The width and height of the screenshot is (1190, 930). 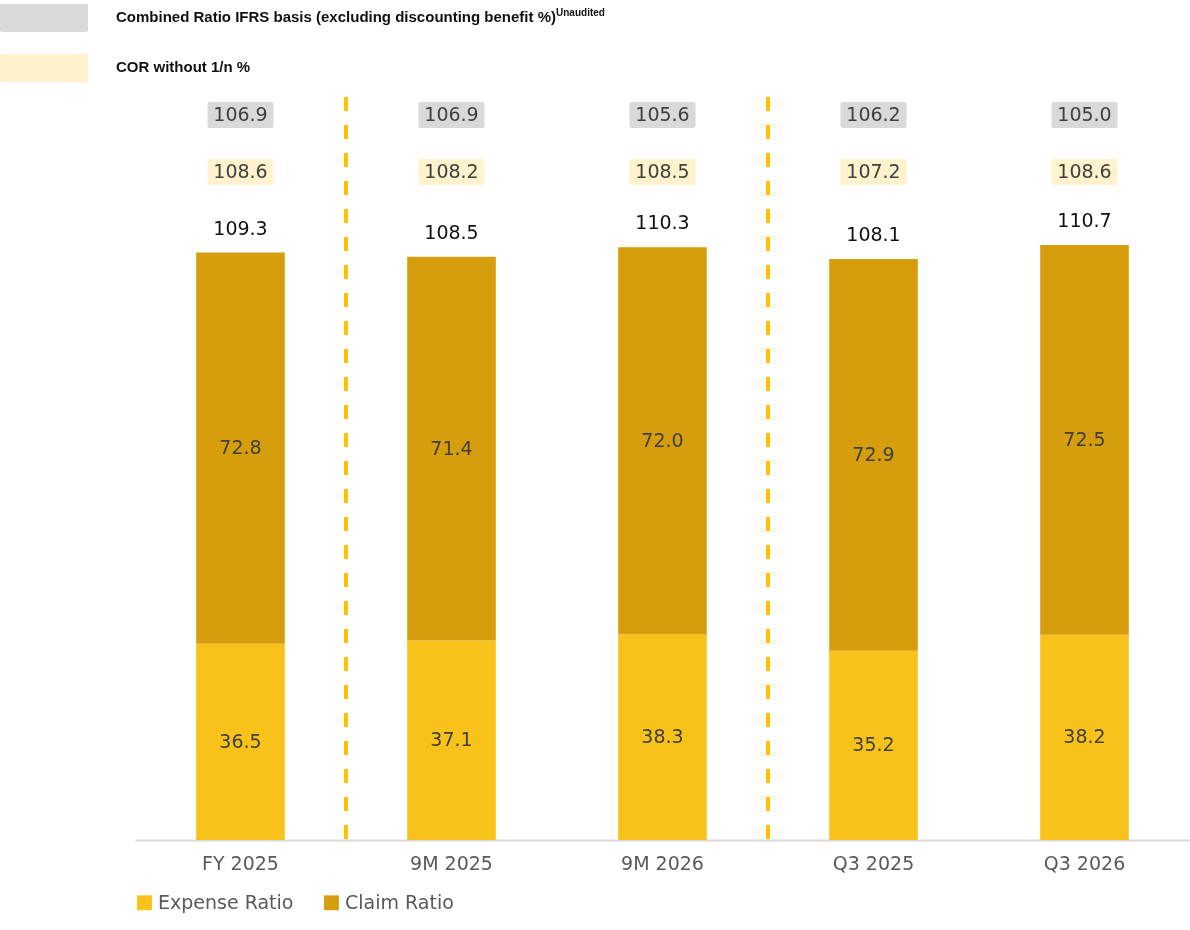 I want to click on data-label: 71.4, so click(x=451, y=447).